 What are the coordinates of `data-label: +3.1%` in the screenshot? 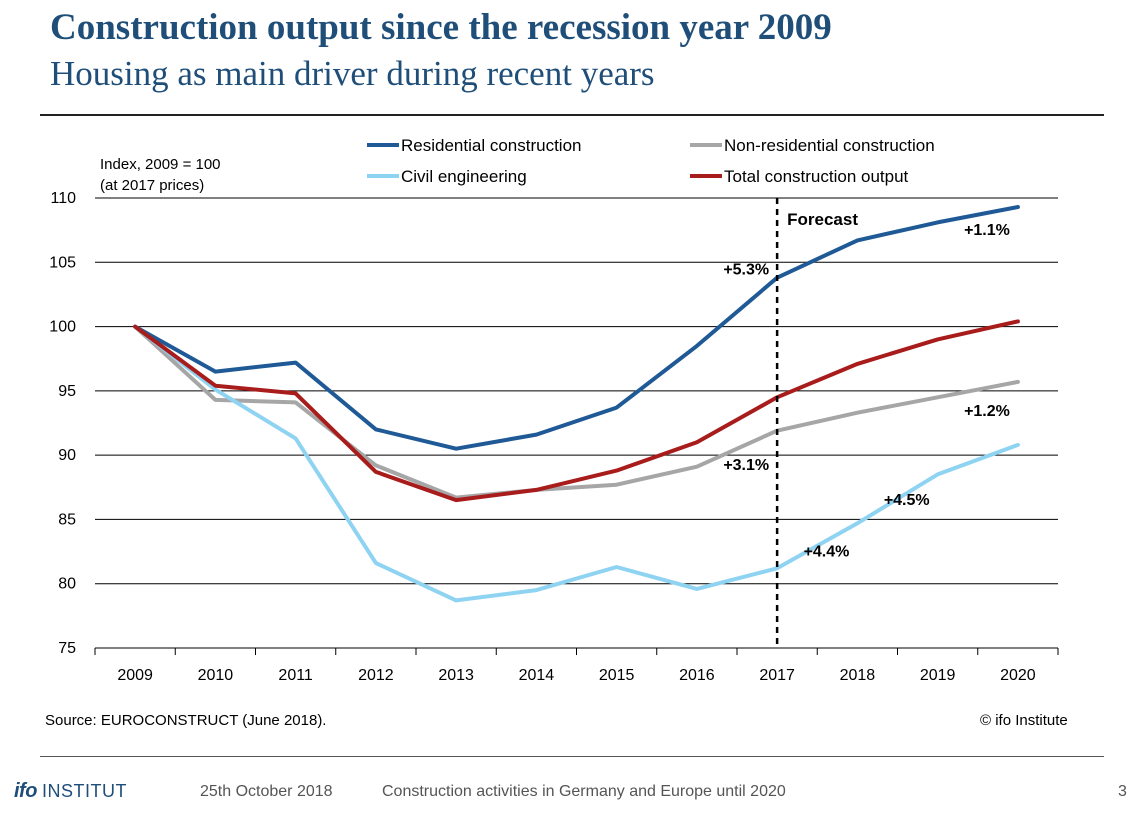 It's located at (746, 465).